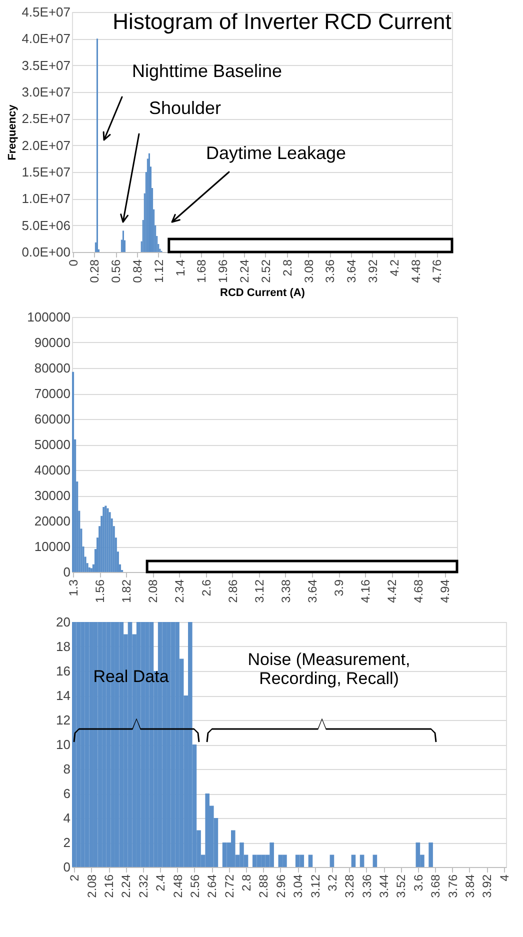 Image resolution: width=523 pixels, height=937 pixels. What do you see at coordinates (46, 65) in the screenshot?
I see `y-tick-label: 3.5E+07` at bounding box center [46, 65].